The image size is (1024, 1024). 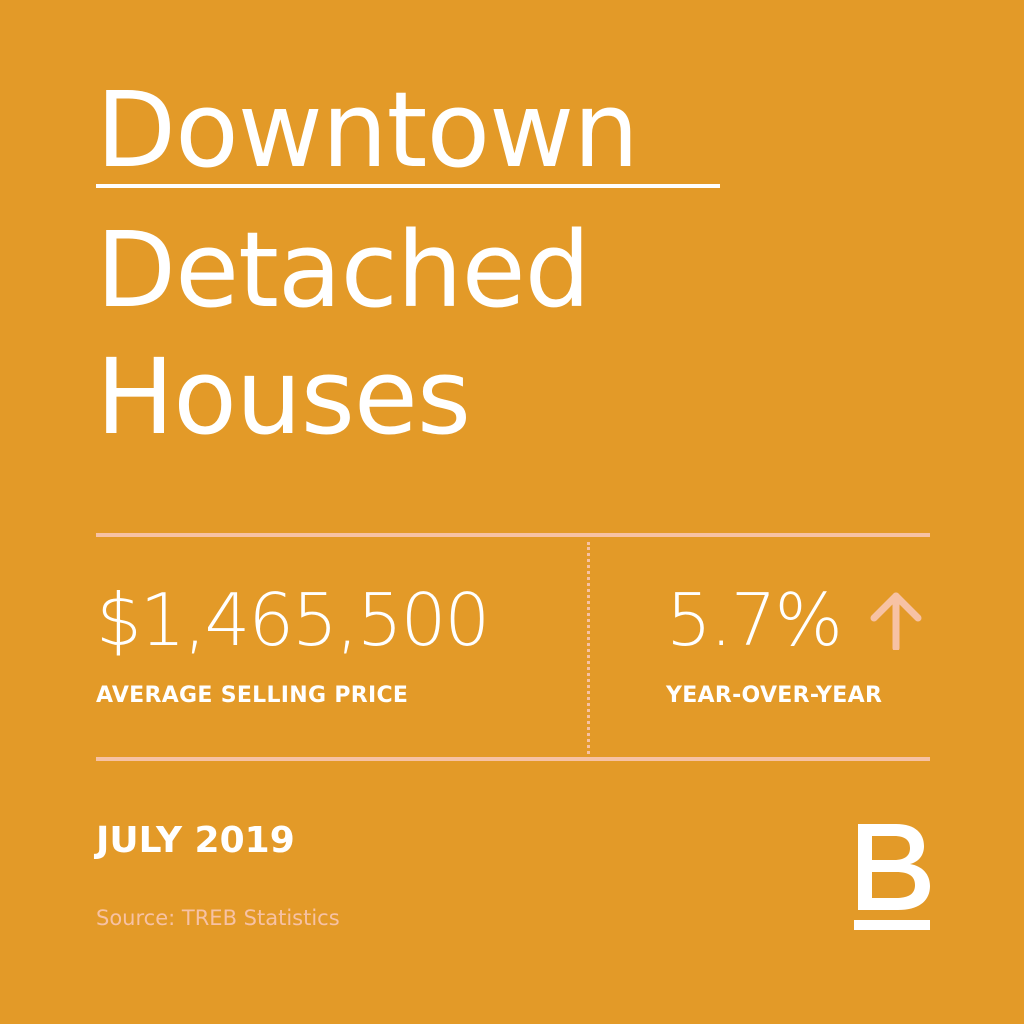 I want to click on title-line-2: Detached, so click(x=343, y=270).